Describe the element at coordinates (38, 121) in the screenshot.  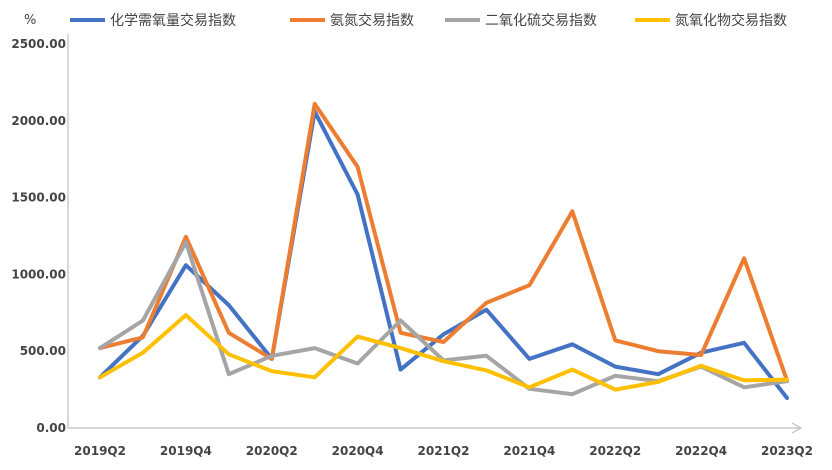
I see `y-tick-label: 2000.00` at that location.